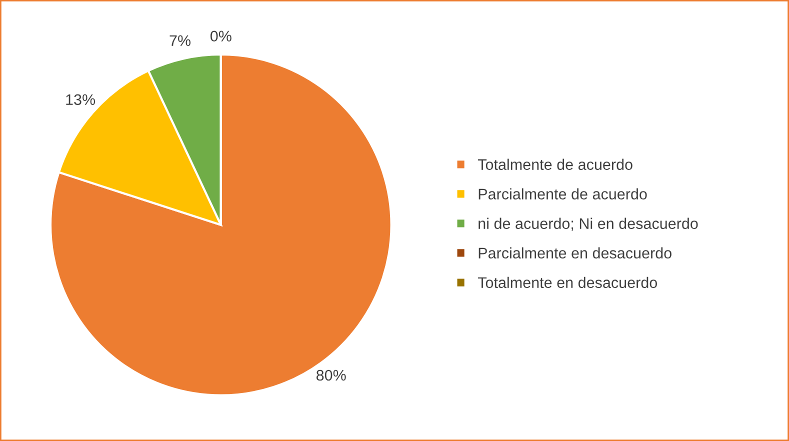 The width and height of the screenshot is (789, 441). I want to click on legend-label: Totalmente en desacuerdo, so click(568, 282).